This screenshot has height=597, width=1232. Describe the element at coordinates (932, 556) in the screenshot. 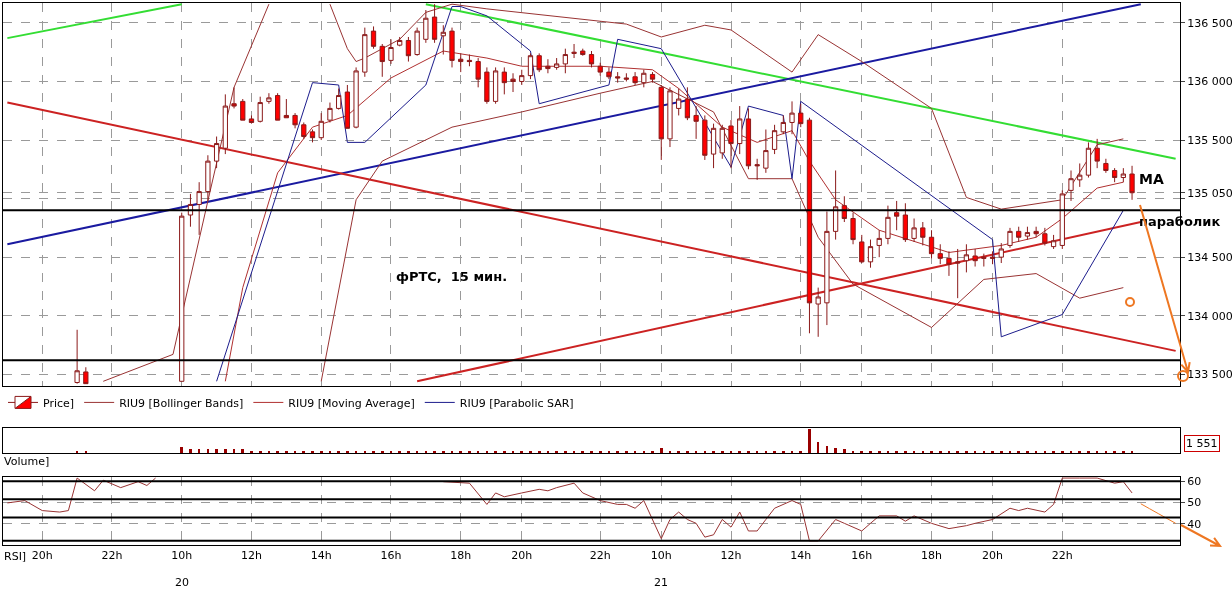

I see `x-tick-label: 18h` at that location.